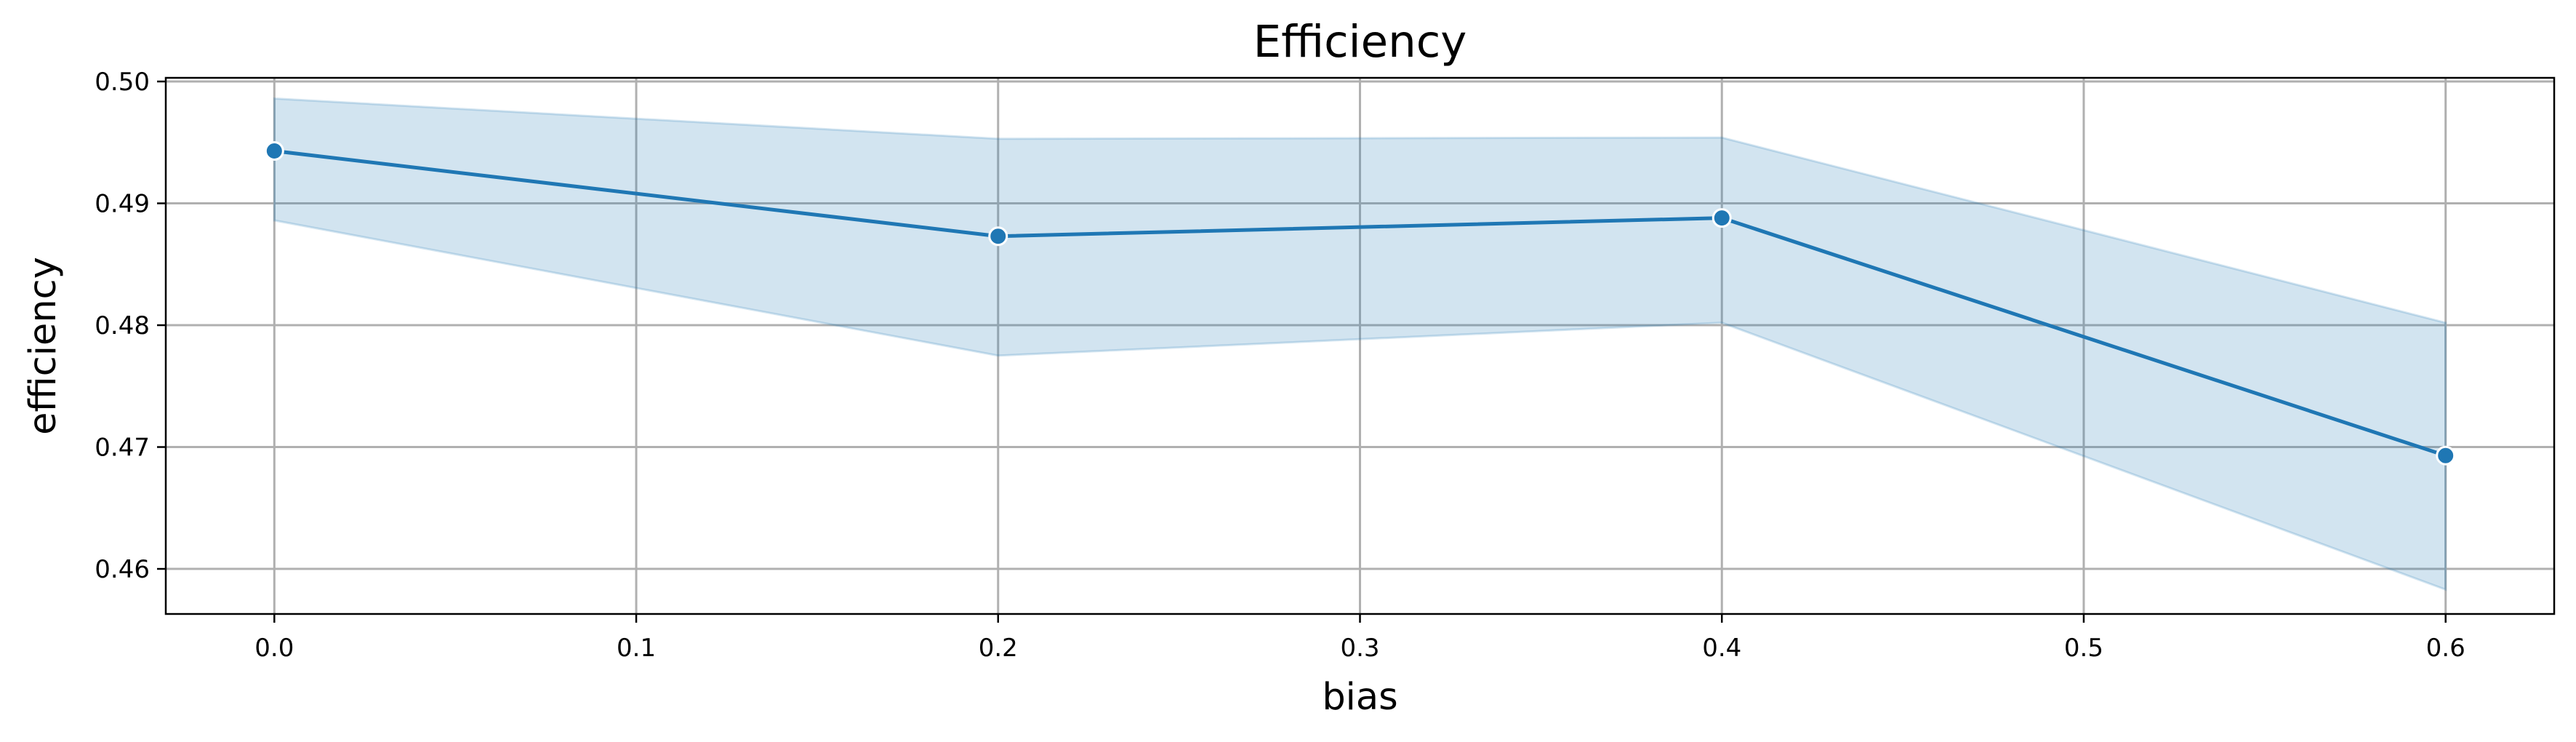 The image size is (2576, 742). Describe the element at coordinates (274, 648) in the screenshot. I see `x-tick-label: 0.0` at that location.